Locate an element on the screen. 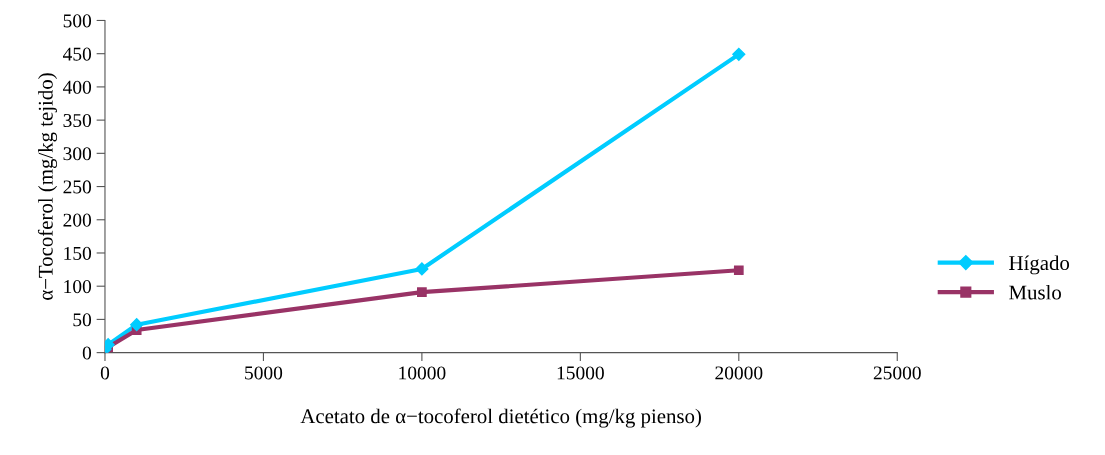  x-tick-label: 0 is located at coordinates (105, 373).